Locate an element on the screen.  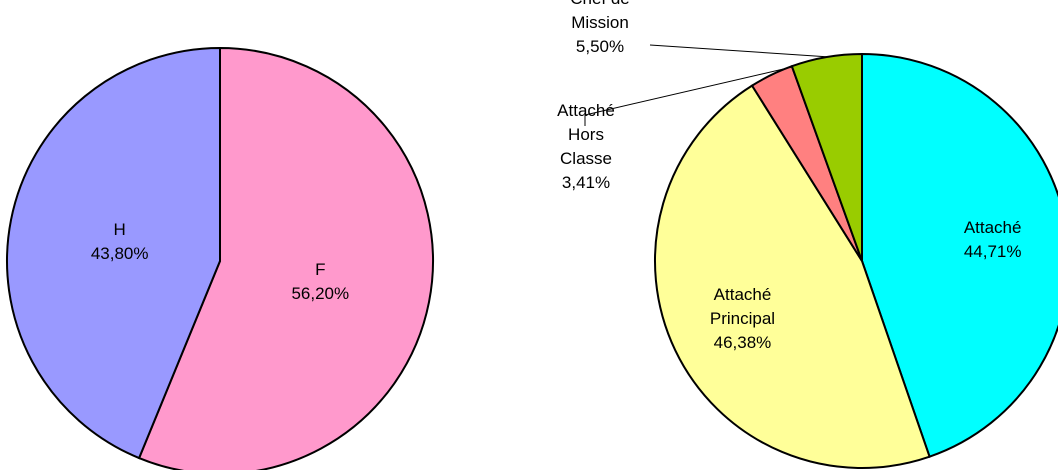
slice-value-label: 5,50% is located at coordinates (600, 46).